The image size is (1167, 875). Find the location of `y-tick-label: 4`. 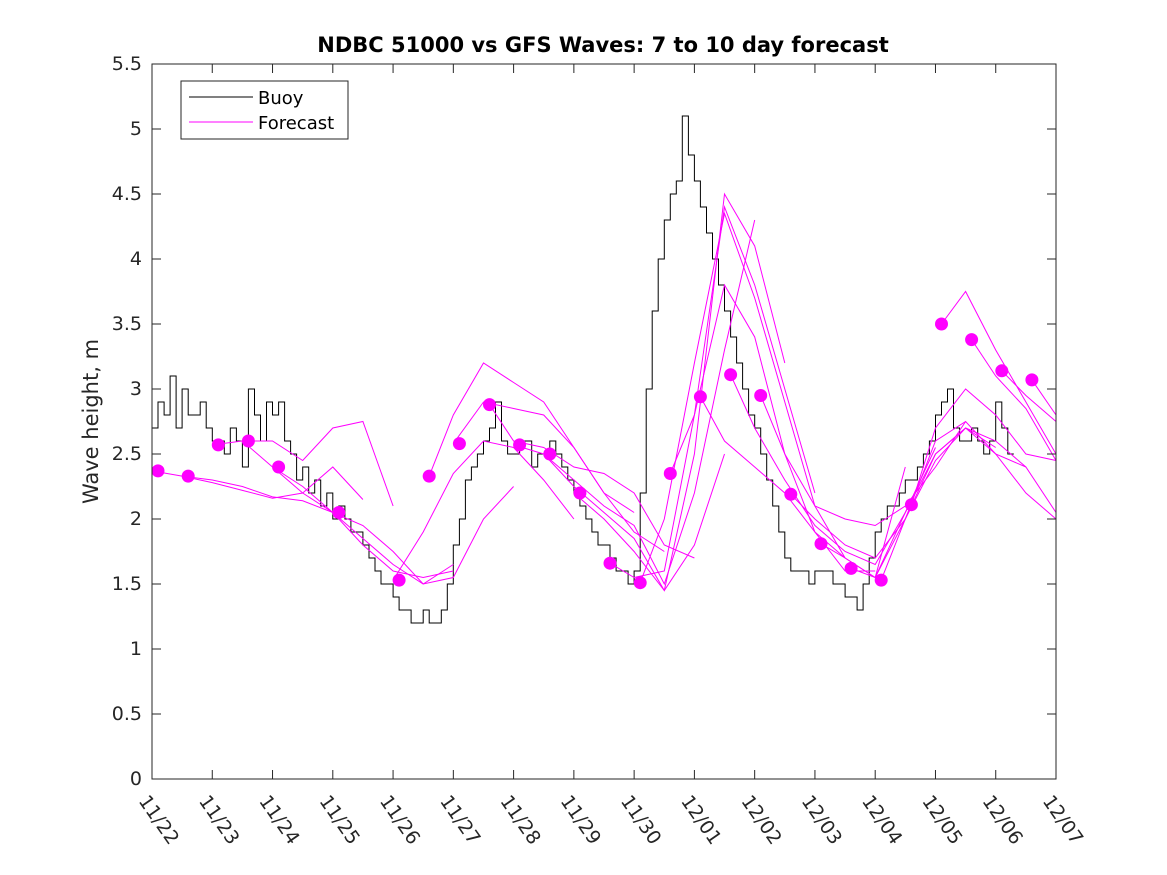

y-tick-label: 4 is located at coordinates (136, 259).